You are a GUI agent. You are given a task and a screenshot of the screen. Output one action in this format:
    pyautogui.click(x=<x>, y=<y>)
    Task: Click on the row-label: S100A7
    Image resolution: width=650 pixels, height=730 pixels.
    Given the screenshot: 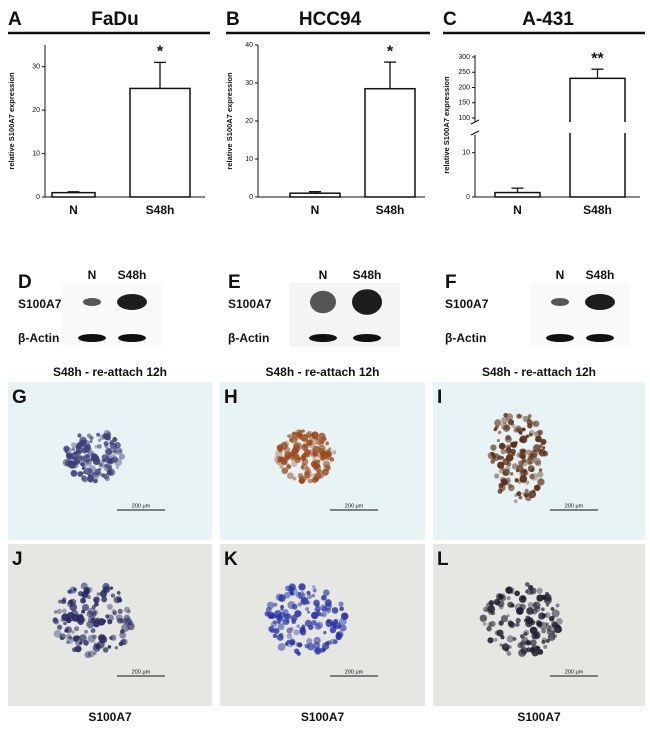 What is the action you would take?
    pyautogui.click(x=250, y=304)
    